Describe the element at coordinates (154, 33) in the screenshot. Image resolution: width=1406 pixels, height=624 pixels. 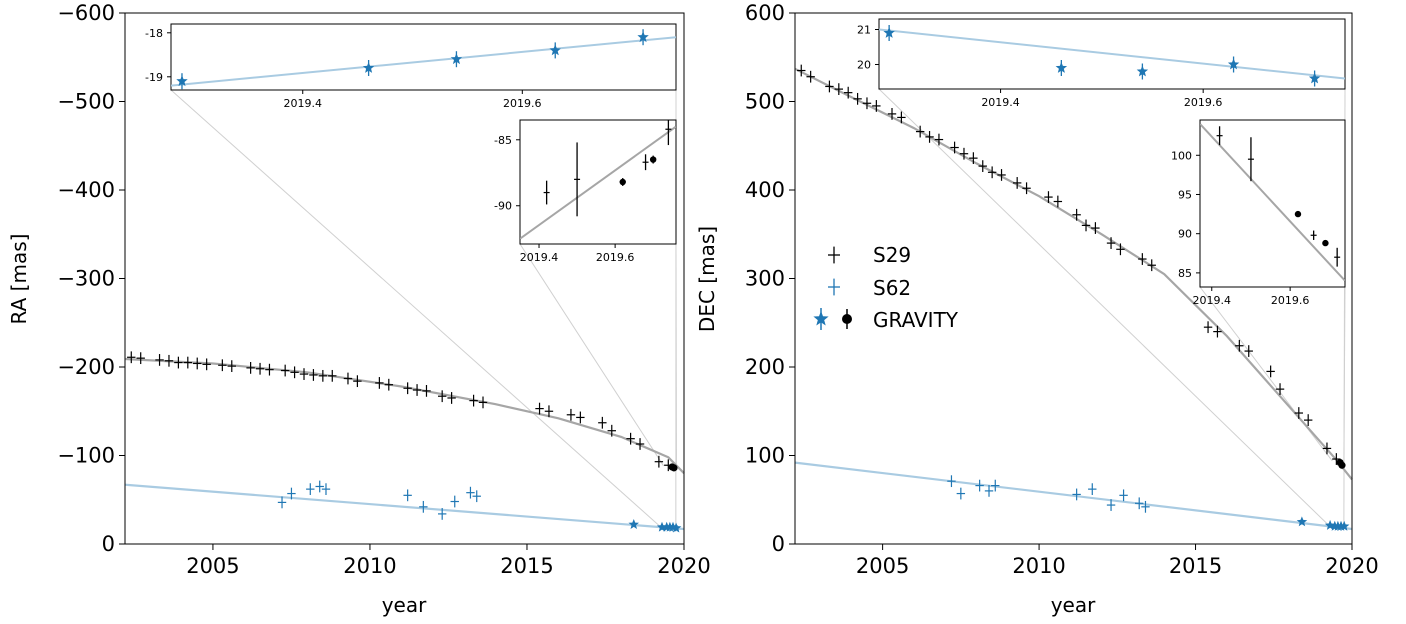
I see `ra-inset-top-y-tick-label: -18` at that location.